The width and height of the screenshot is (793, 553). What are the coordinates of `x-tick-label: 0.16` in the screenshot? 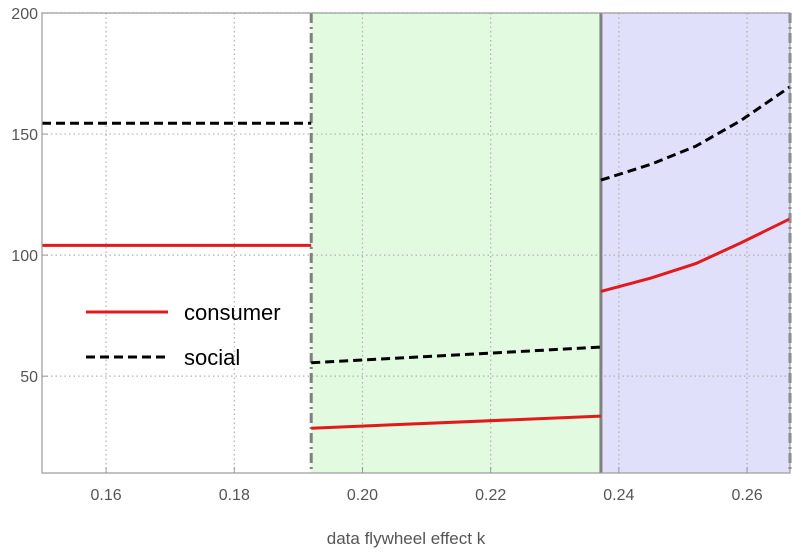 It's located at (106, 495).